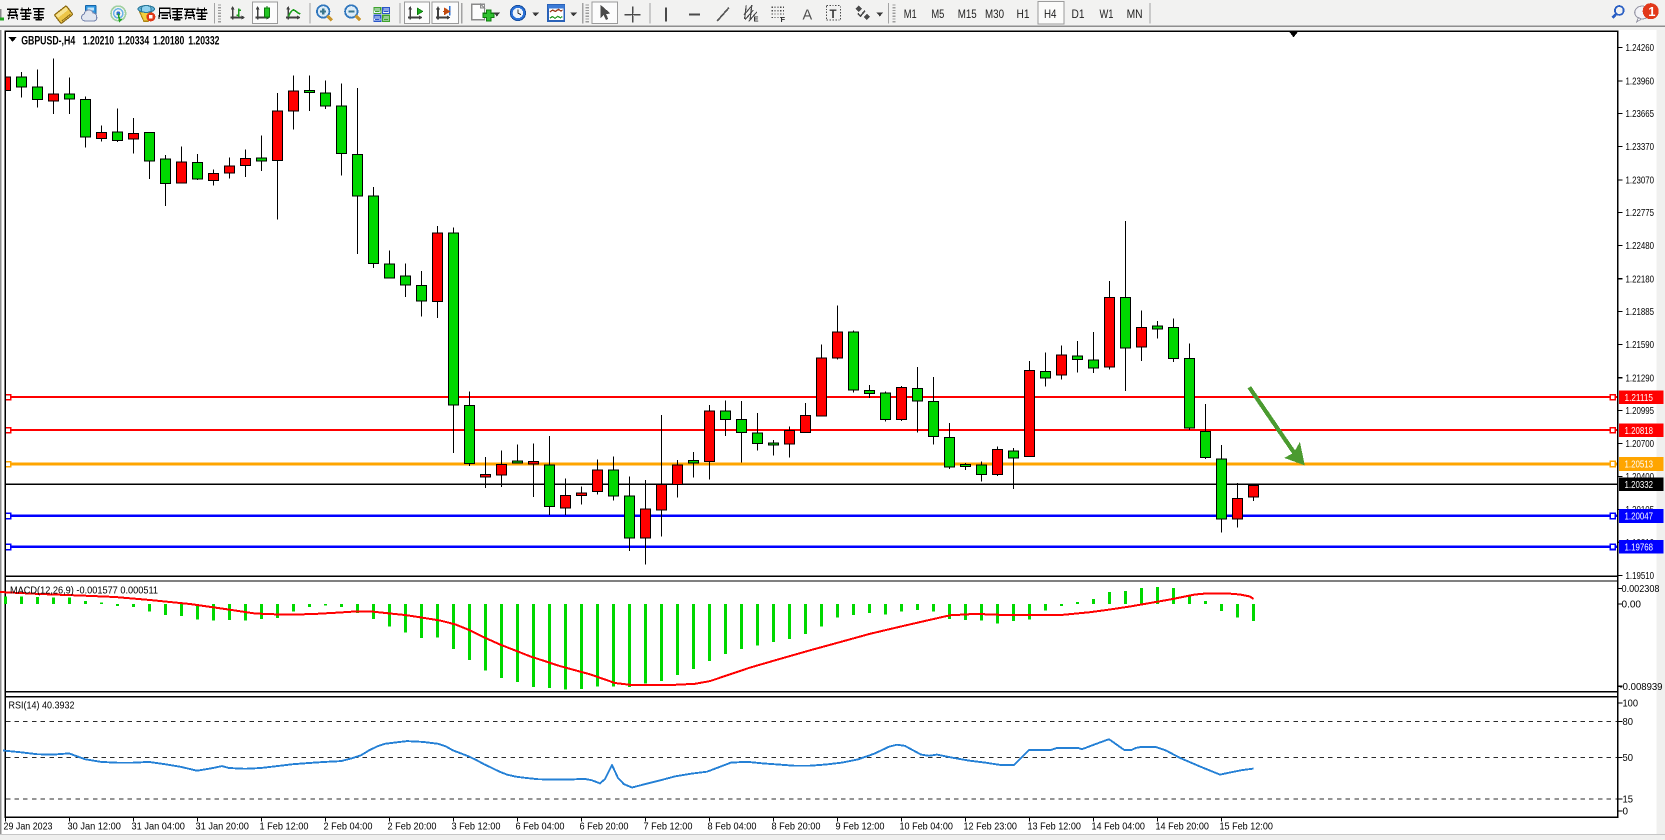 Image resolution: width=1665 pixels, height=840 pixels. Describe the element at coordinates (1050, 14) in the screenshot. I see `svg-text: H4` at that location.